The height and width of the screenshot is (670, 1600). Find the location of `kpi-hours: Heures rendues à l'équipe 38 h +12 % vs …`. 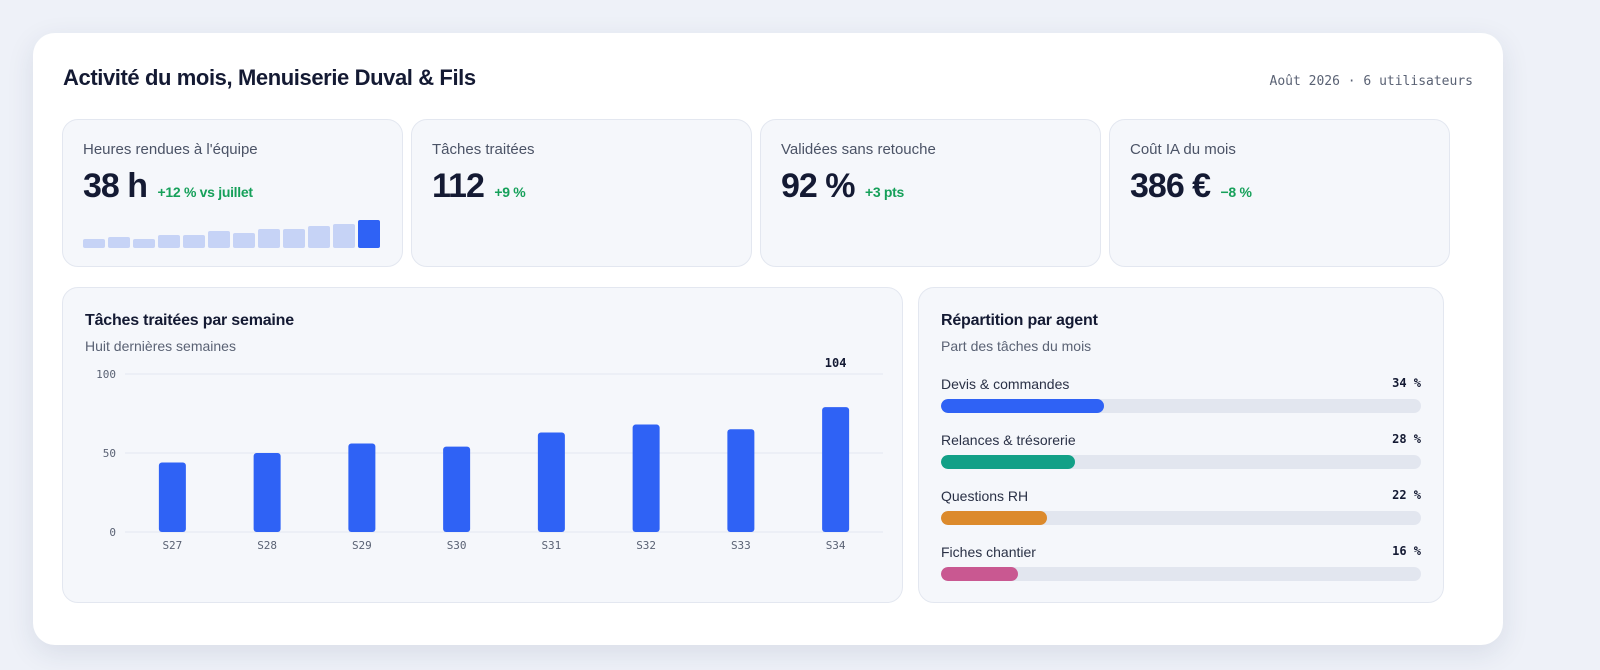

kpi-hours: Heures rendues à l'équipe 38 h +12 % vs … is located at coordinates (232, 193).